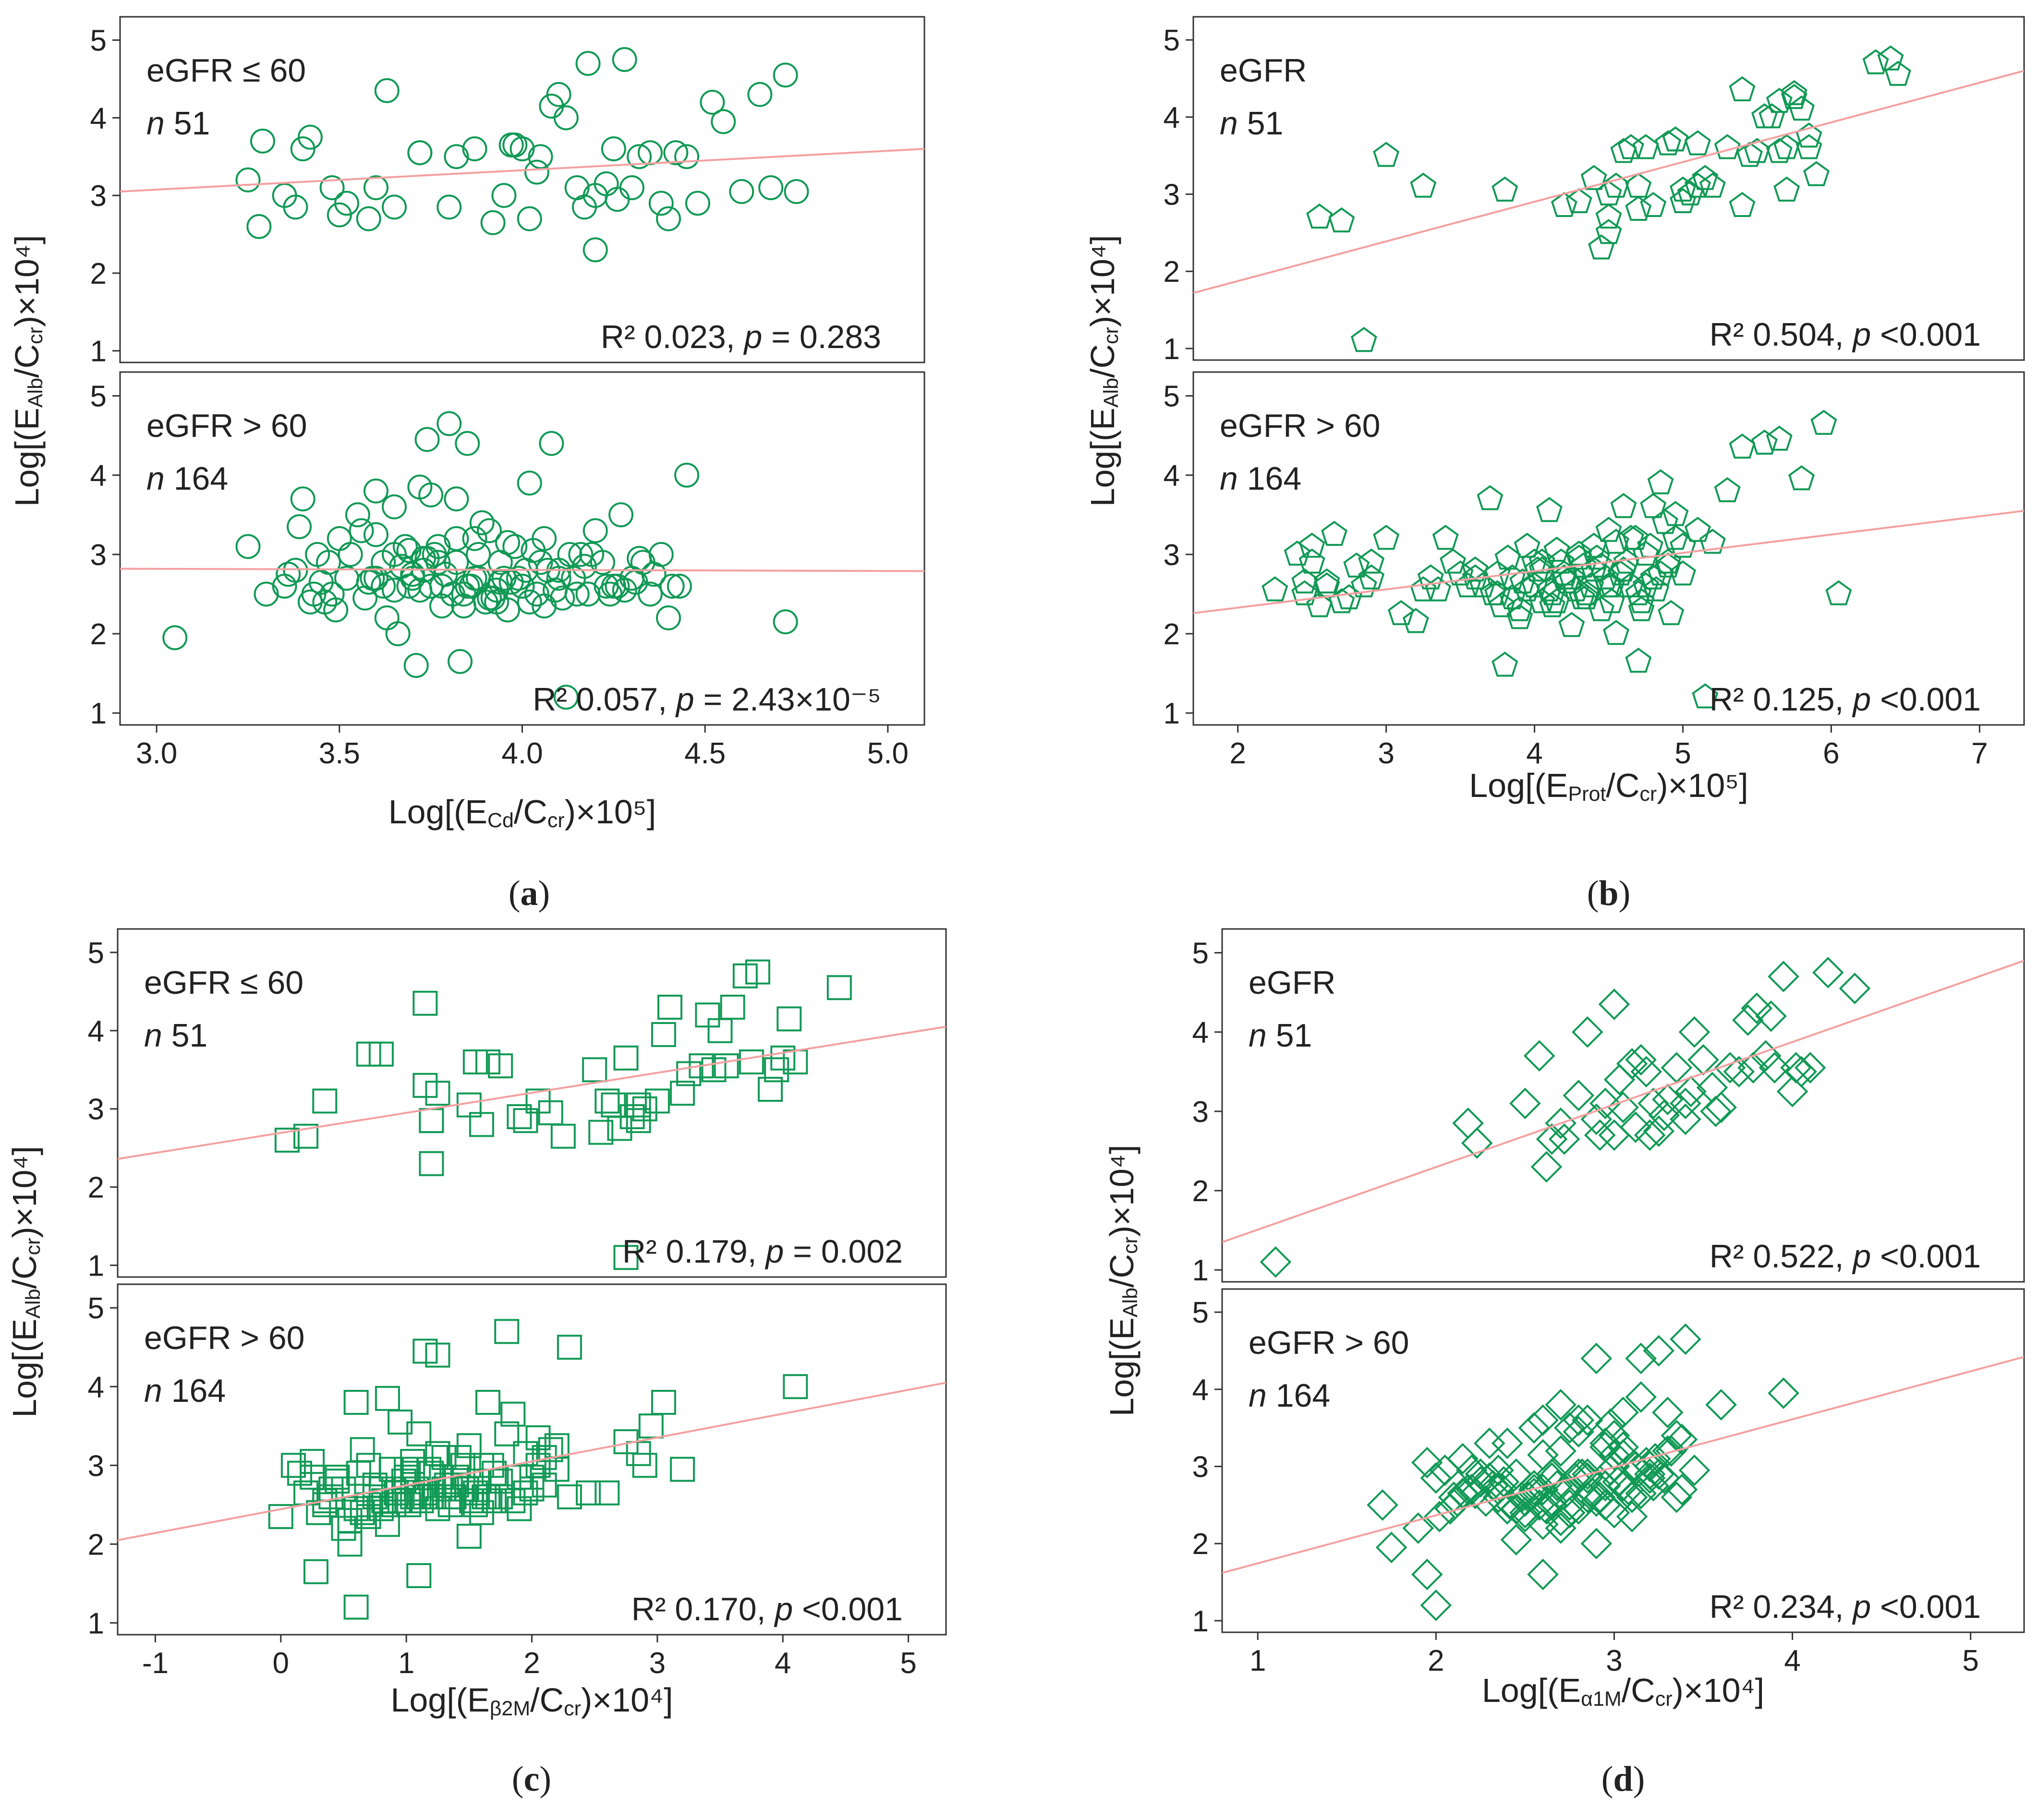 This screenshot has width=2038, height=1820. What do you see at coordinates (1594, 550) in the screenshot?
I see `subplot-b-2: 1 2 3 4 5 eGFR > 60 n 164 R² 0.125, p <0.001` at bounding box center [1594, 550].